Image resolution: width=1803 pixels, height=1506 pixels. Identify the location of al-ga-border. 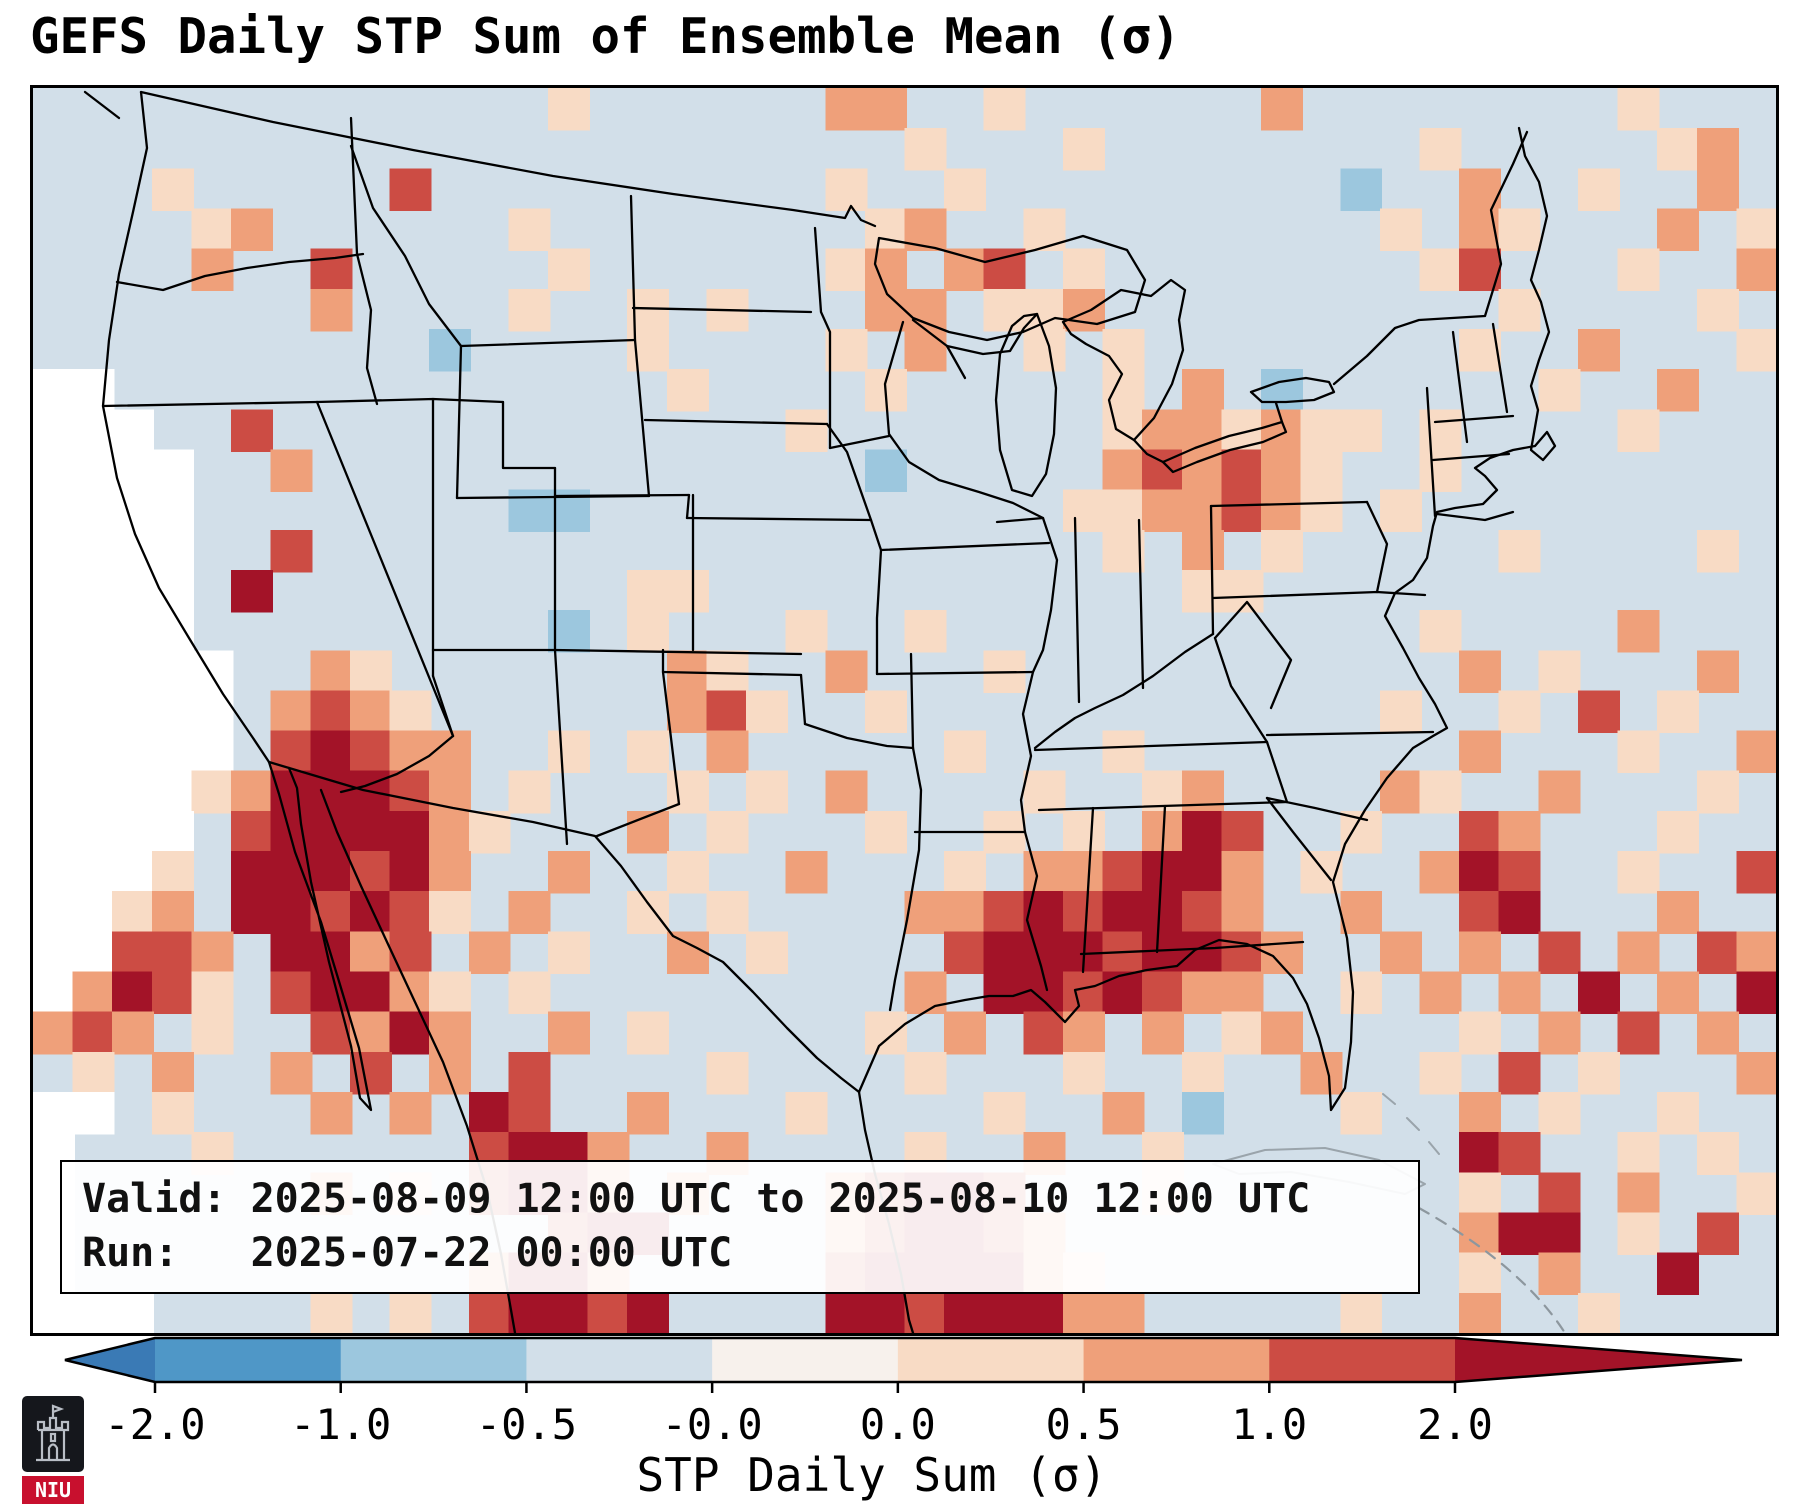
(1161, 879).